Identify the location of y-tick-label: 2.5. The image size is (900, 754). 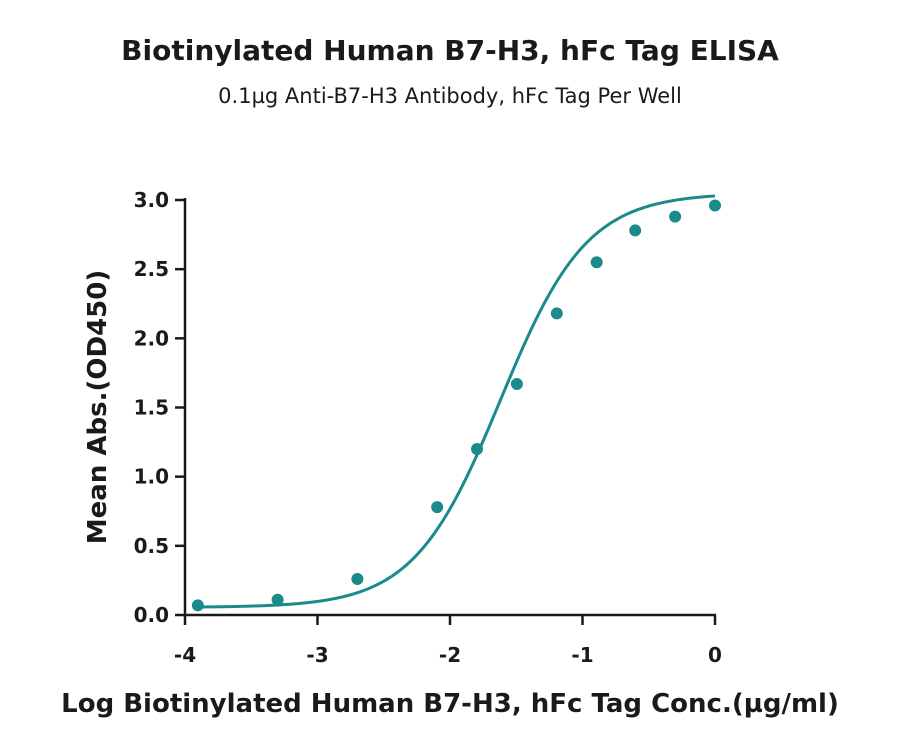
(151, 269).